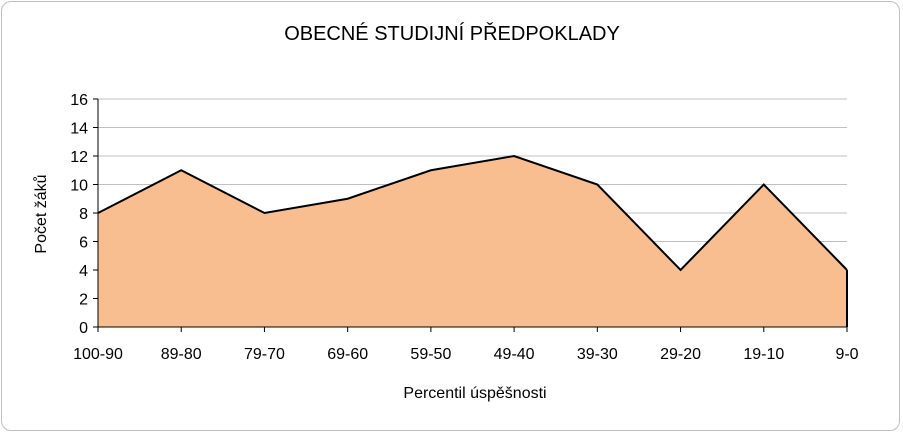 Image resolution: width=903 pixels, height=434 pixels. I want to click on x-tick-label: 79-70, so click(264, 354).